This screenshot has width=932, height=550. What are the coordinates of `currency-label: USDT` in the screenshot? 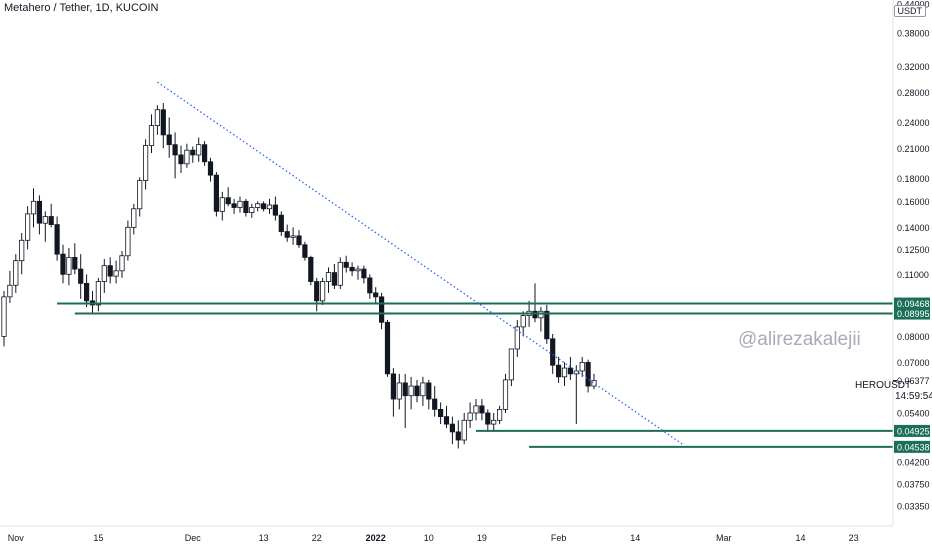 It's located at (909, 11).